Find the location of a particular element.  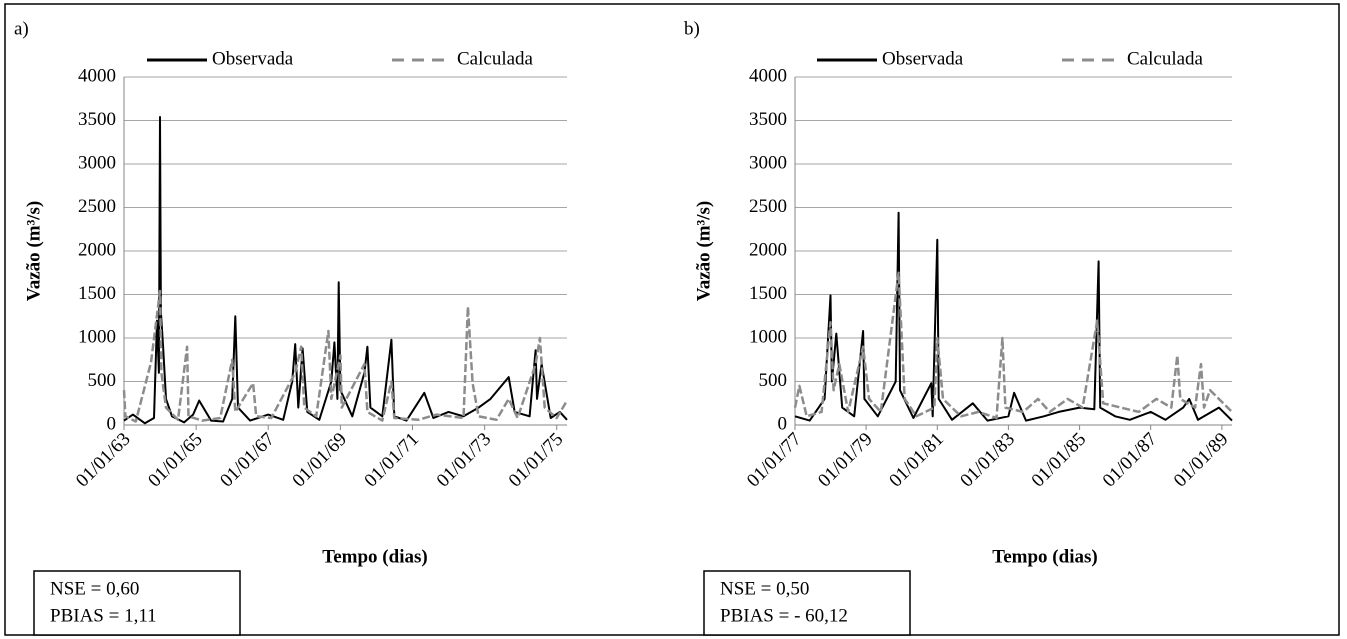

stats-text: NSE = 0,60 is located at coordinates (94, 588).